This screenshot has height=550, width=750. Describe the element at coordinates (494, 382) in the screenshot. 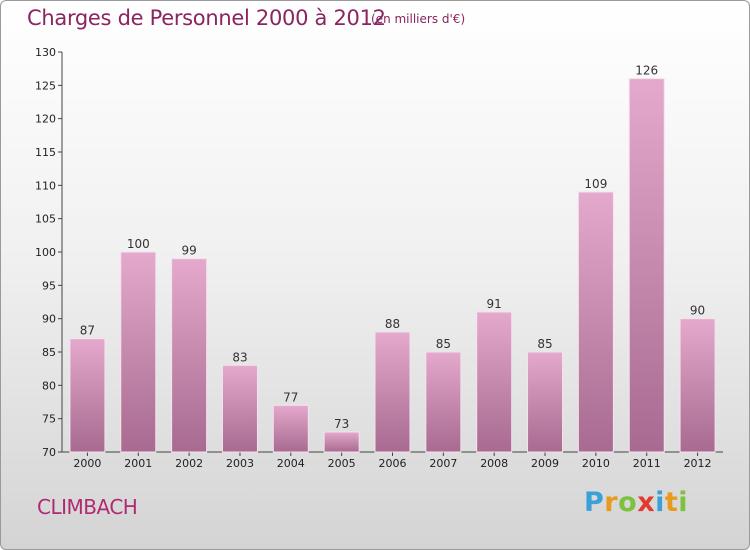

I see `bar-2008` at that location.